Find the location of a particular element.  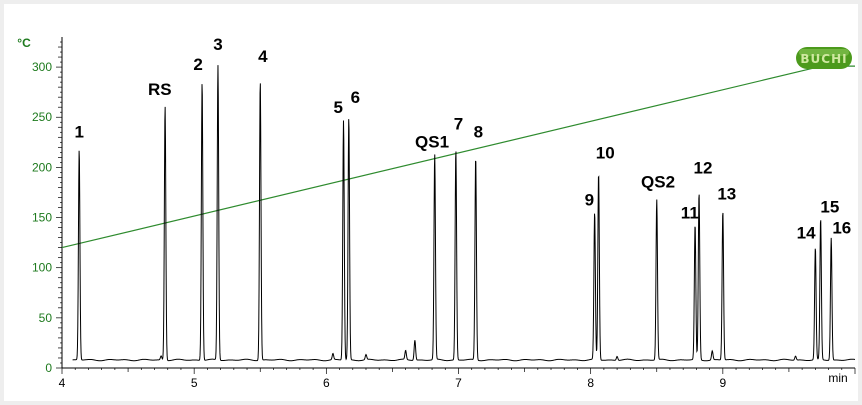

x-tick-label: 6 is located at coordinates (326, 383).